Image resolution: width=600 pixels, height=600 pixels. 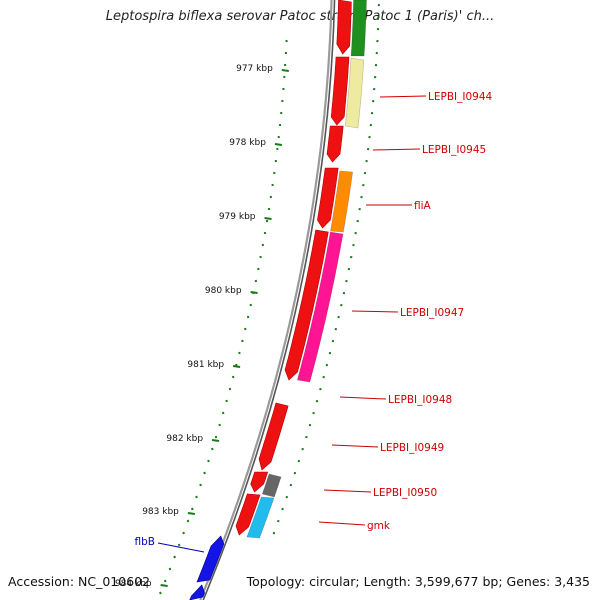 I want to click on tick-label: 981 kbp, so click(x=205, y=365).